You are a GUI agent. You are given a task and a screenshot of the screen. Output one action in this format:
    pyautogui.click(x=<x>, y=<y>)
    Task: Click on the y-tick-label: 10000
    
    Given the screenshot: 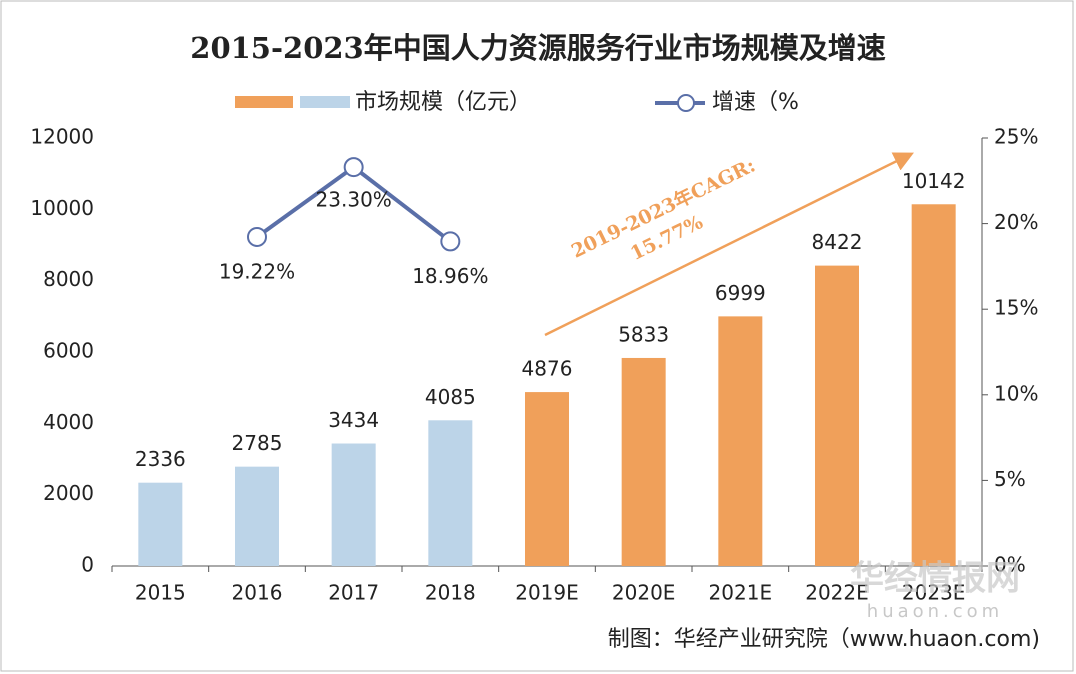 What is the action you would take?
    pyautogui.click(x=62, y=208)
    